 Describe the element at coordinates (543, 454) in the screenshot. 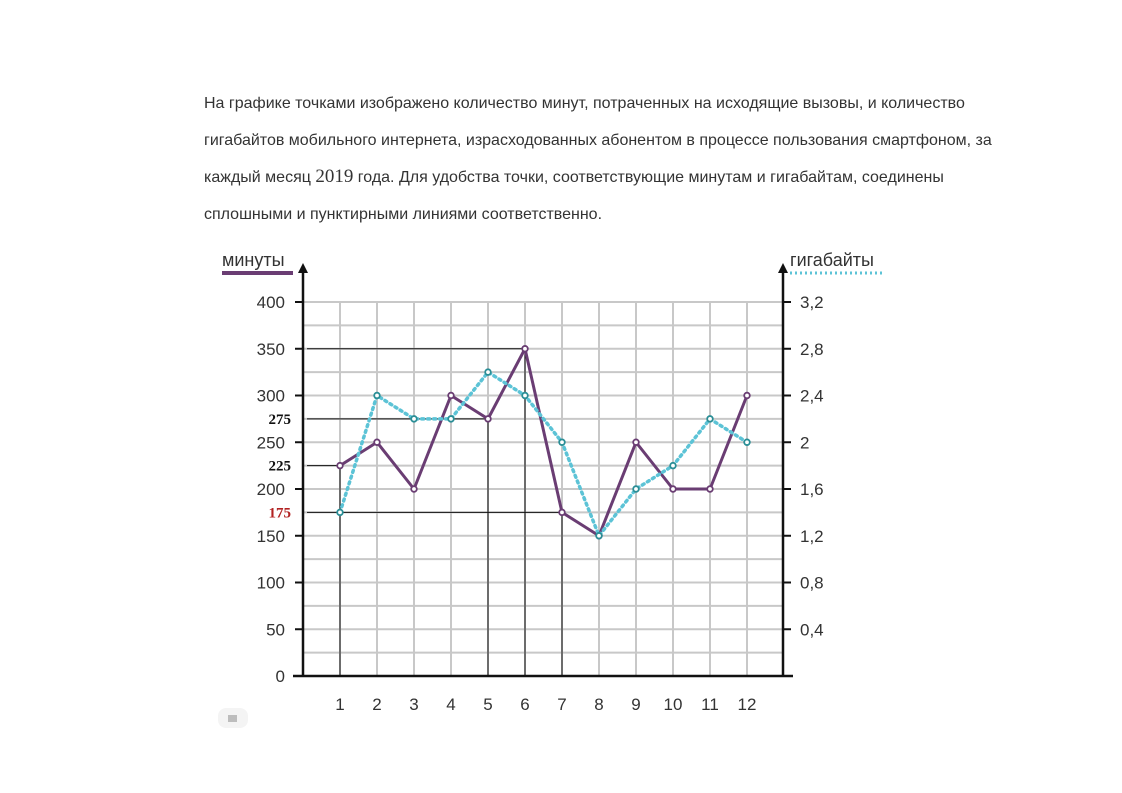

I see `gigabytes-series-line` at that location.